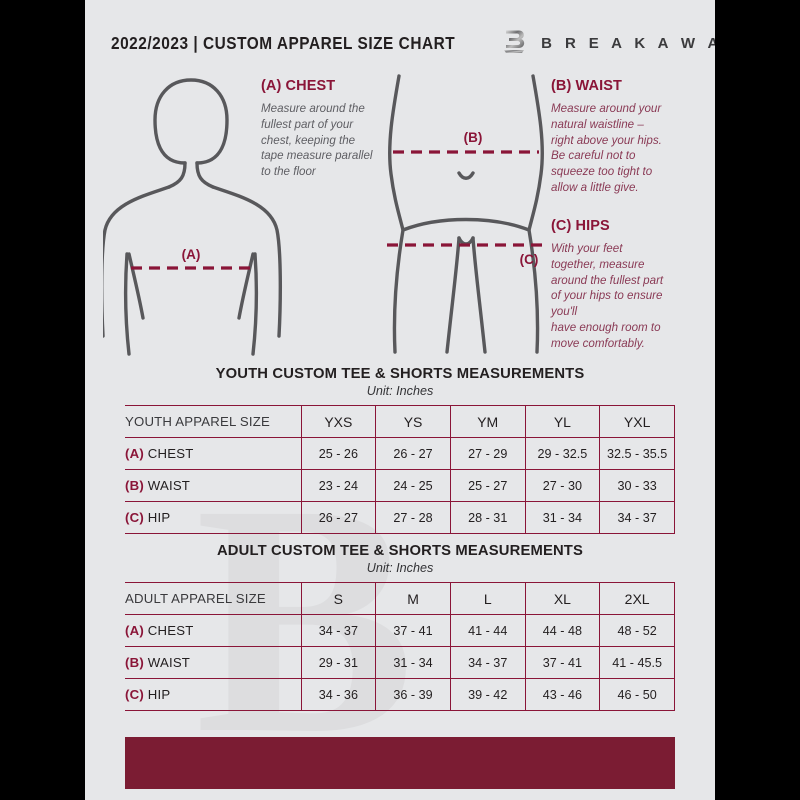 This screenshot has width=800, height=800. What do you see at coordinates (400, 763) in the screenshot?
I see `footer-accent-bar` at bounding box center [400, 763].